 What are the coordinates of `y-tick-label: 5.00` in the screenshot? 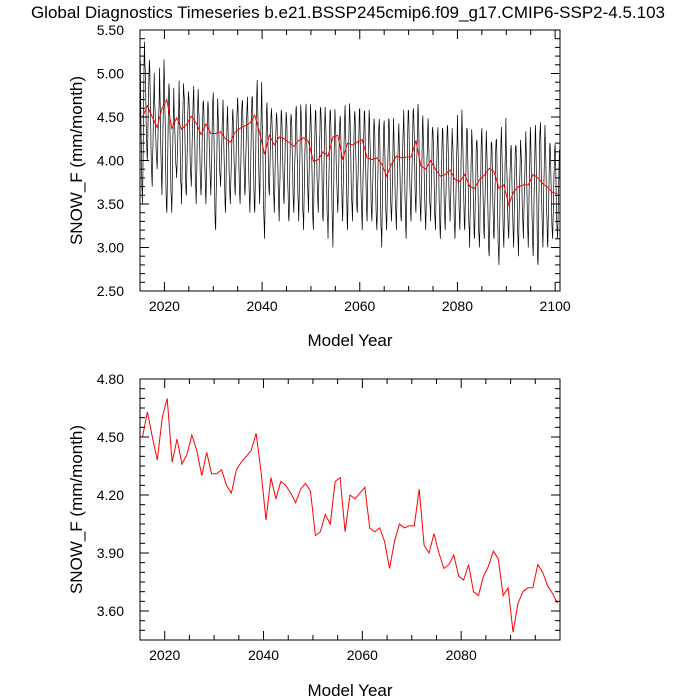 It's located at (110, 74).